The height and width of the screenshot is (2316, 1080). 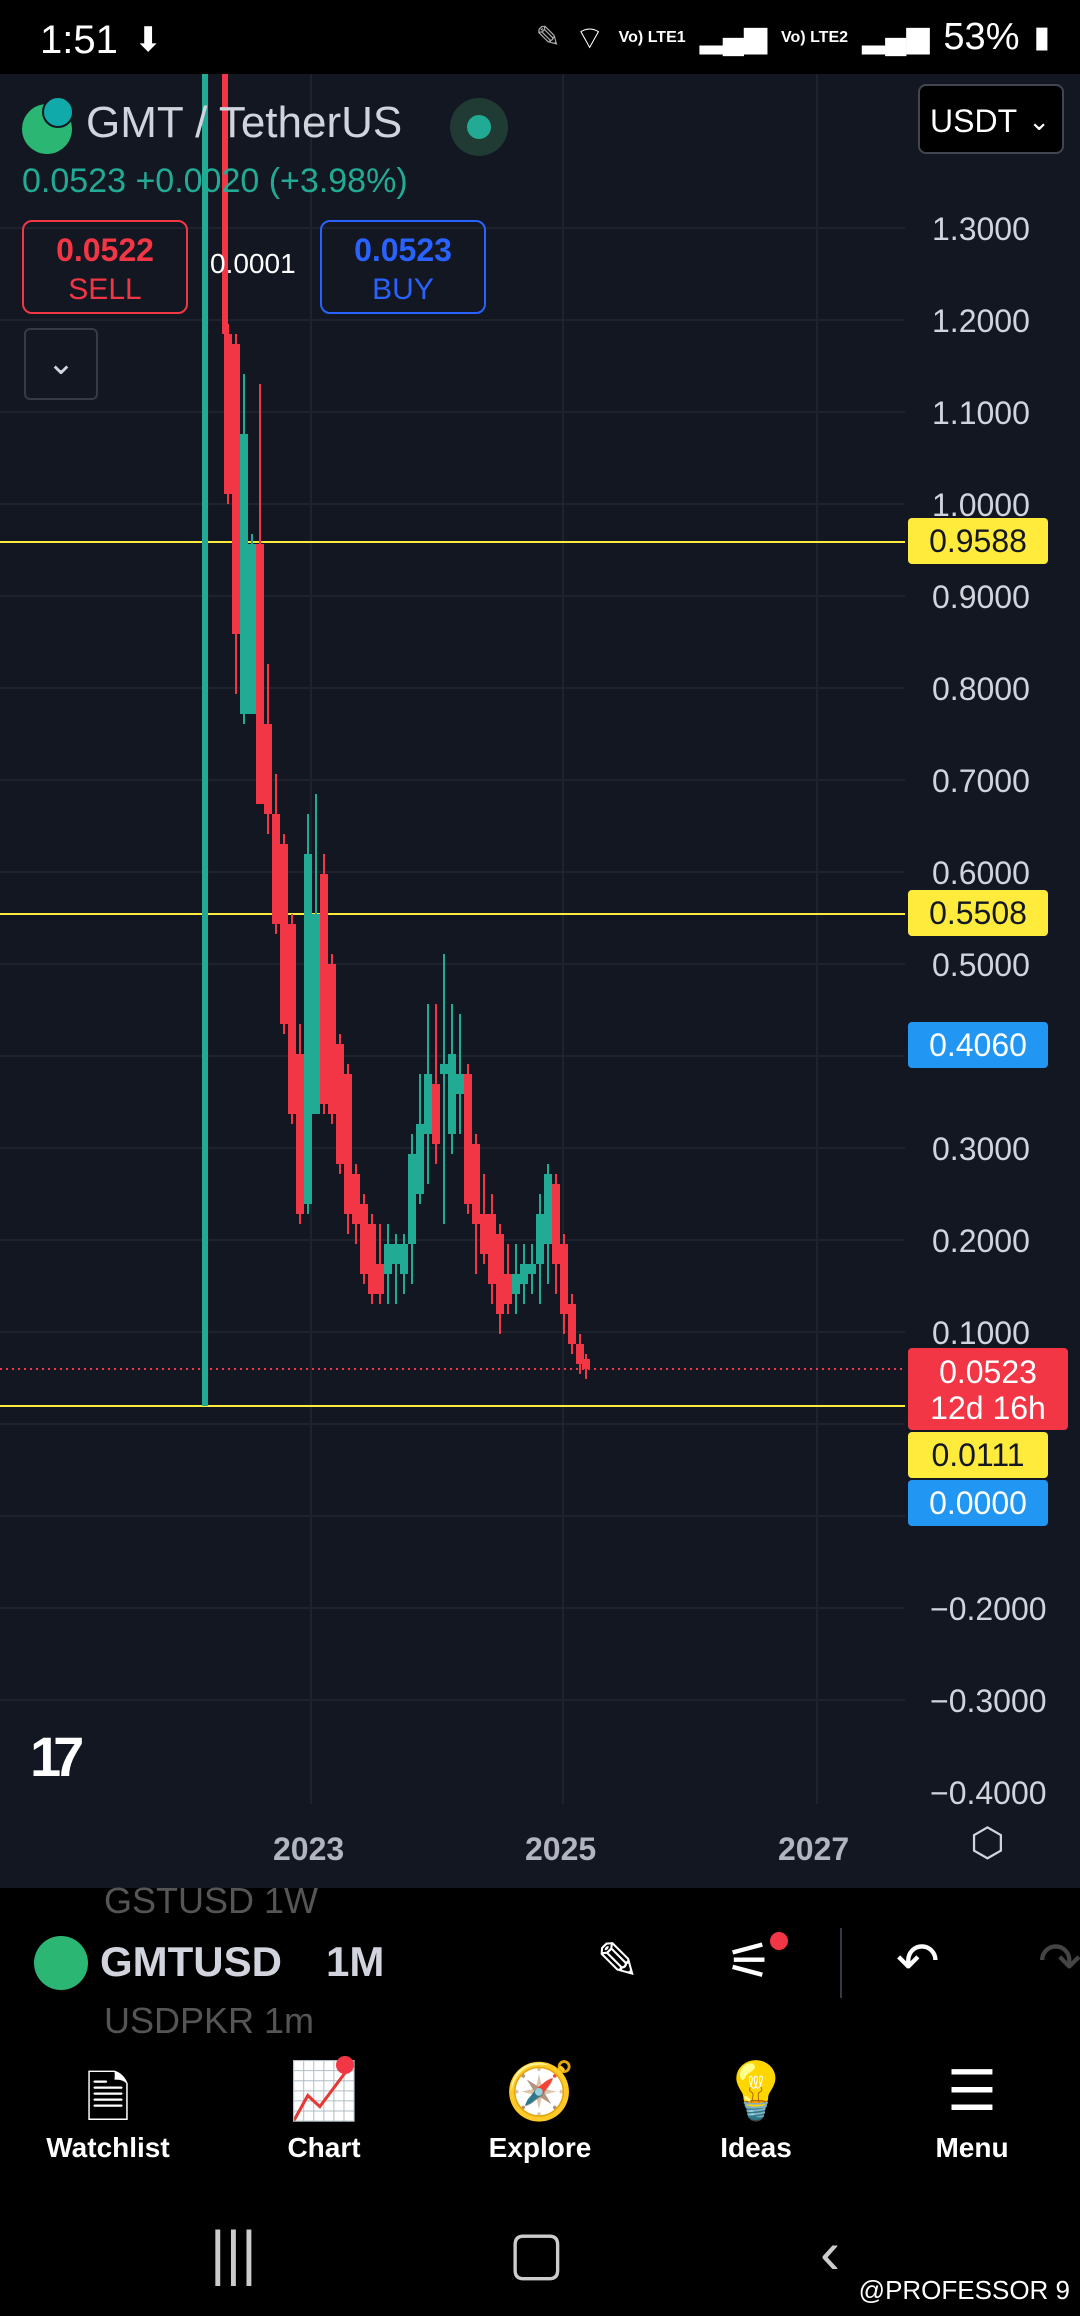 I want to click on settings-hexagon-icon: ⬡, so click(x=987, y=1843).